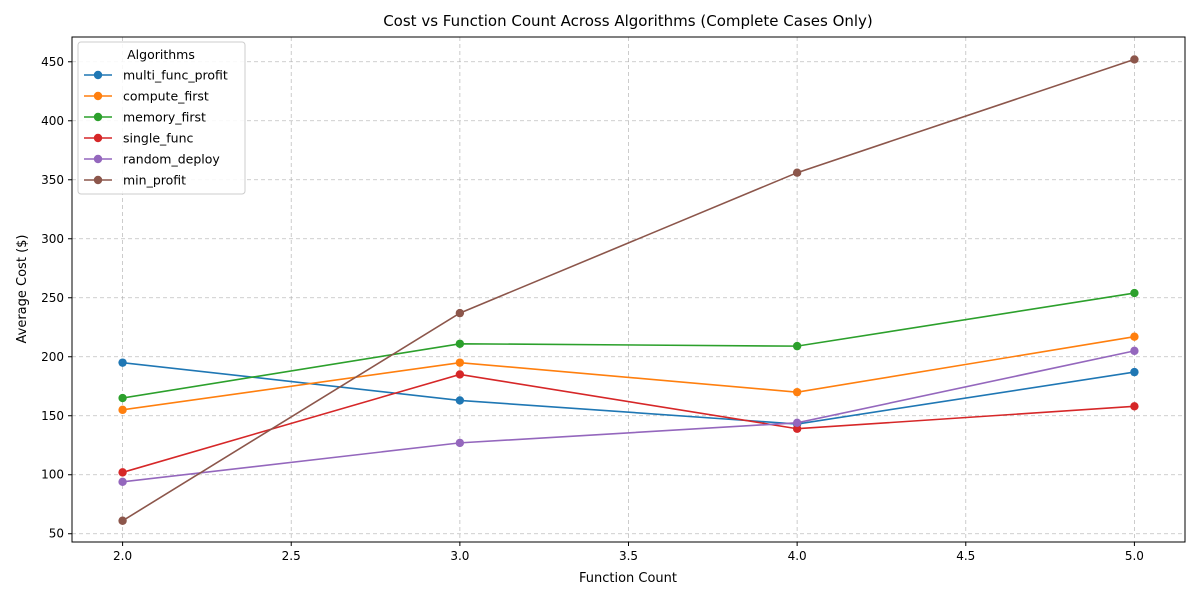 The width and height of the screenshot is (1200, 600). I want to click on legend-item-memory_first: memory_first, so click(145, 117).